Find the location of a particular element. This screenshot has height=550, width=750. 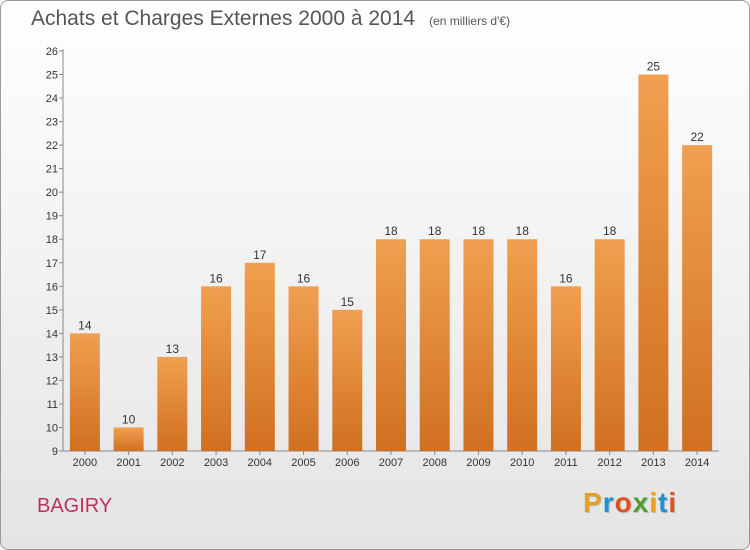

x-tick-label: 2003 is located at coordinates (216, 463).